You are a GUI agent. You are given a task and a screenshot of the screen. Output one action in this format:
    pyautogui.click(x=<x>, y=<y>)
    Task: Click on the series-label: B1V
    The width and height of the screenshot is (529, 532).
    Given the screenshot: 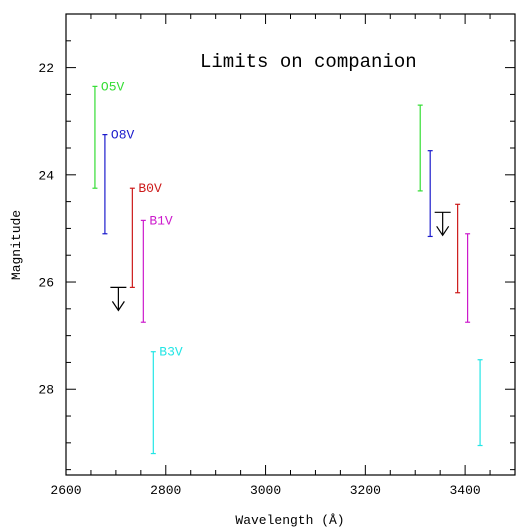 What is the action you would take?
    pyautogui.click(x=161, y=220)
    